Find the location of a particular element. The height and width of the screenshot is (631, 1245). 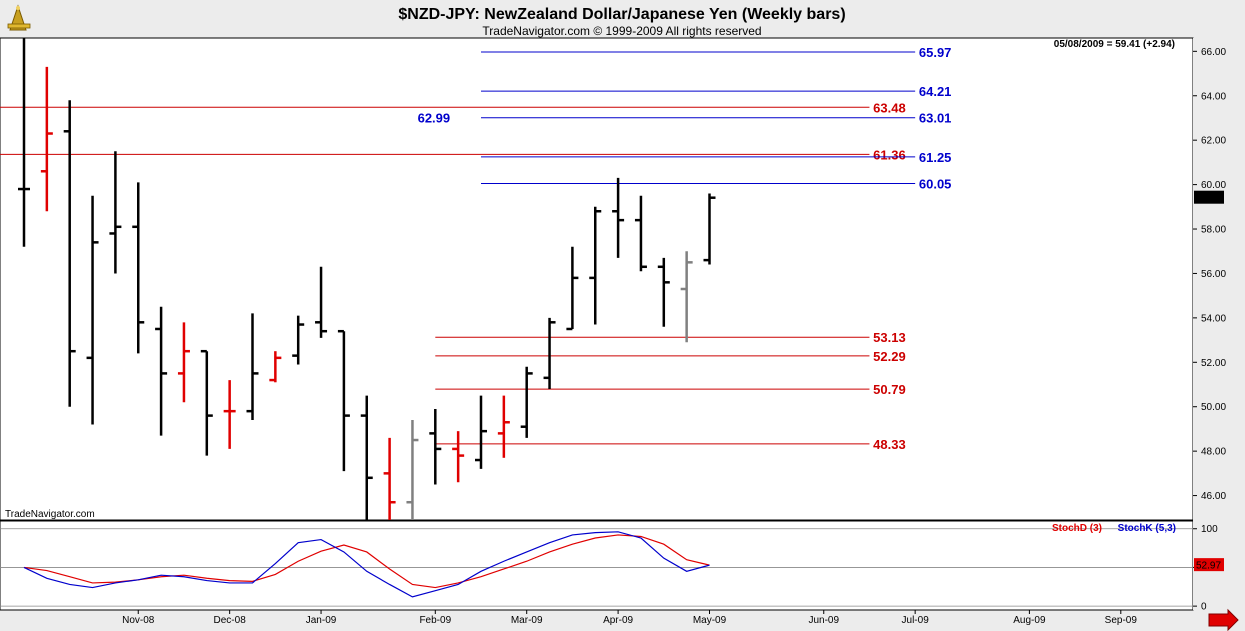

price-tick-label: 66.00 is located at coordinates (1213, 52).